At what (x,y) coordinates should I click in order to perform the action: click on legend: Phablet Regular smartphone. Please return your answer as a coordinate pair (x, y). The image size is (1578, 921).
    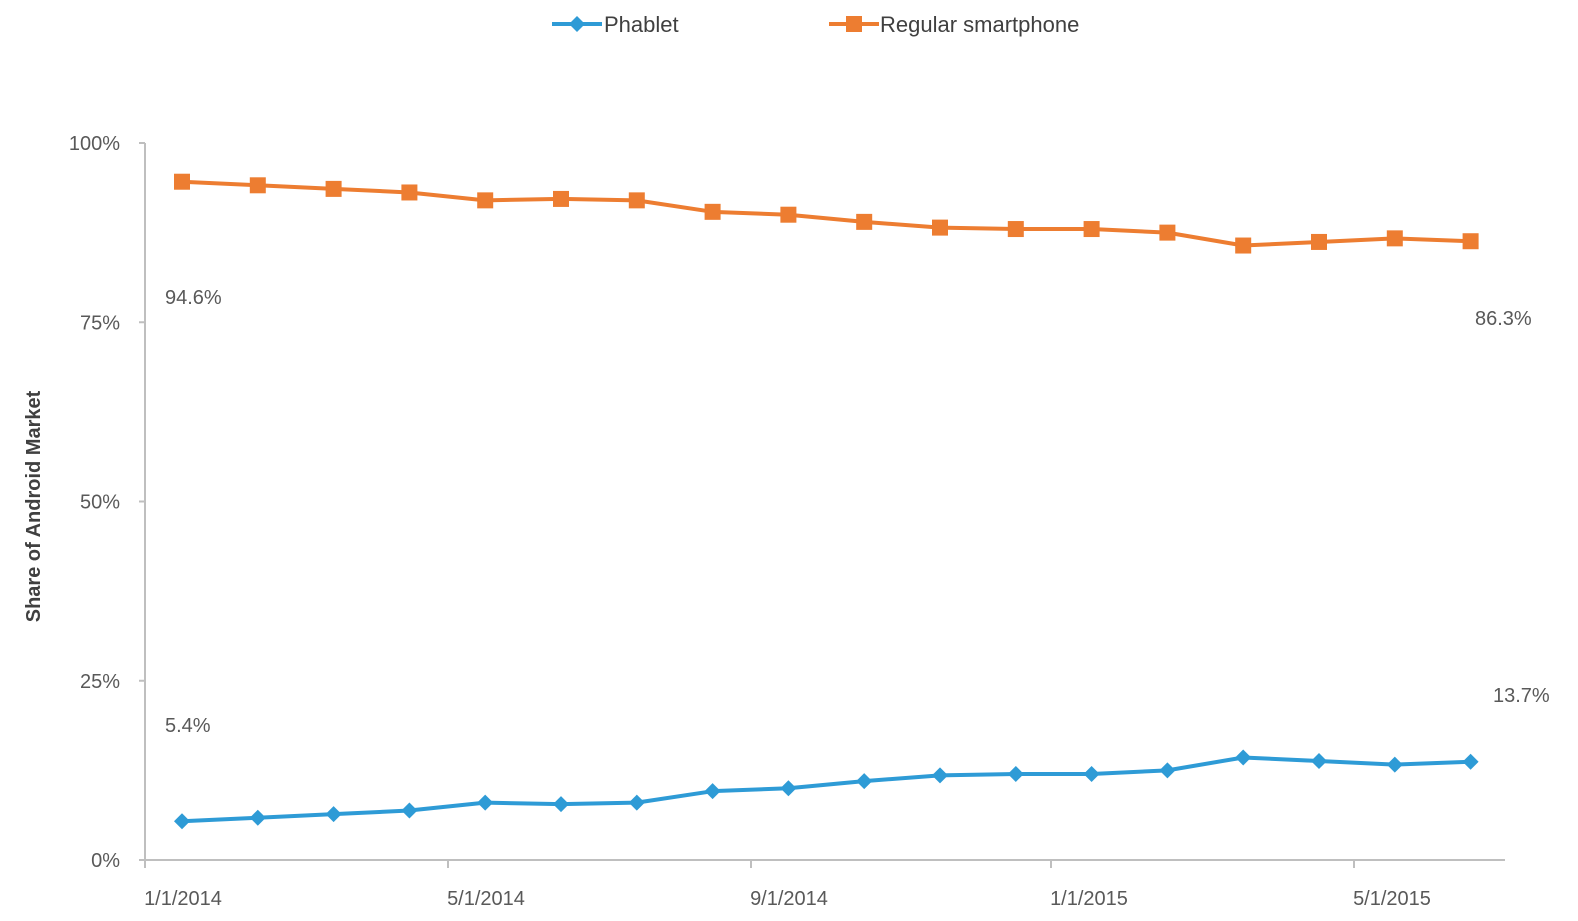
    Looking at the image, I should click on (815, 24).